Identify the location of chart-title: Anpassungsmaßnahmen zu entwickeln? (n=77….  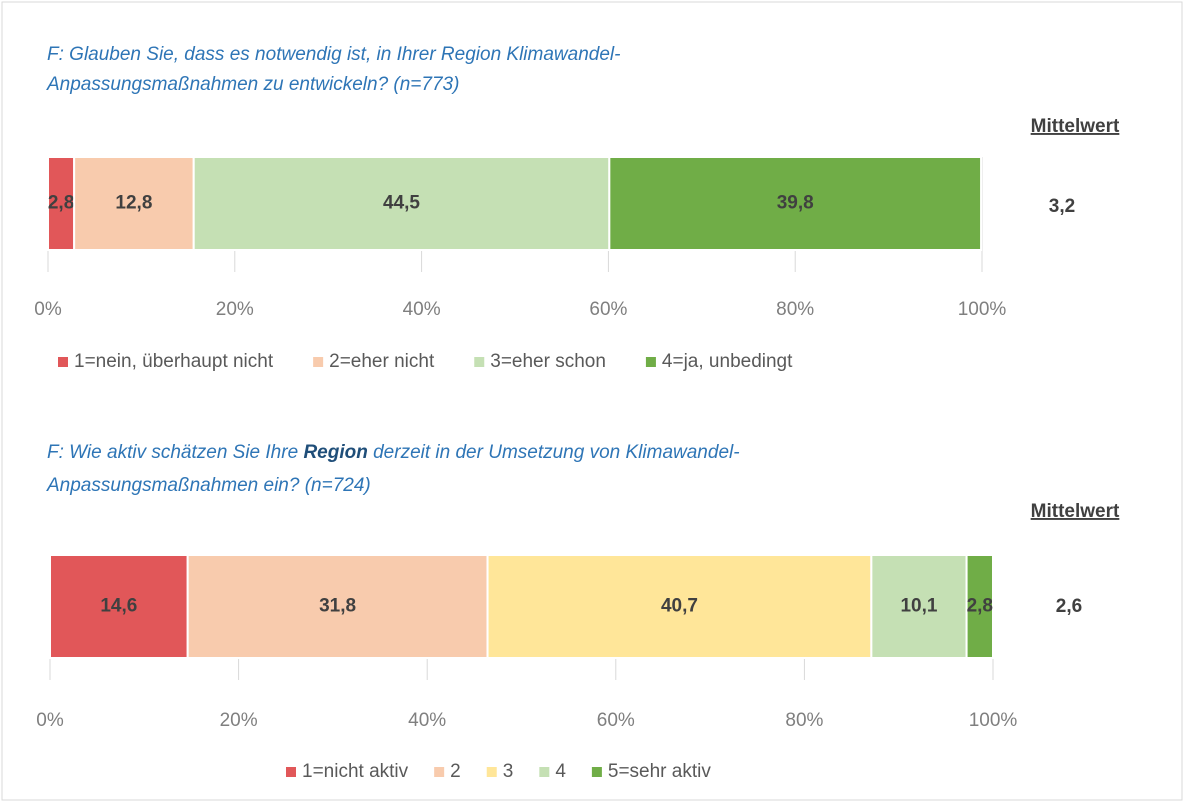
(252, 84).